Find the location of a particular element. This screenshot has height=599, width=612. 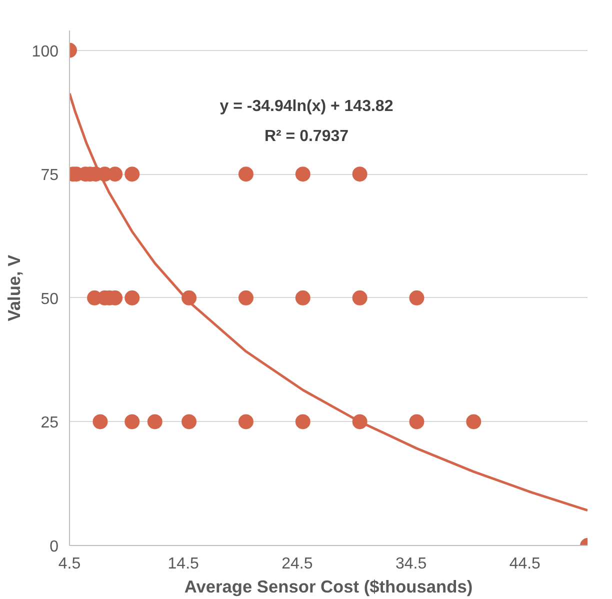

x-tick-label: 14.5 is located at coordinates (184, 564).